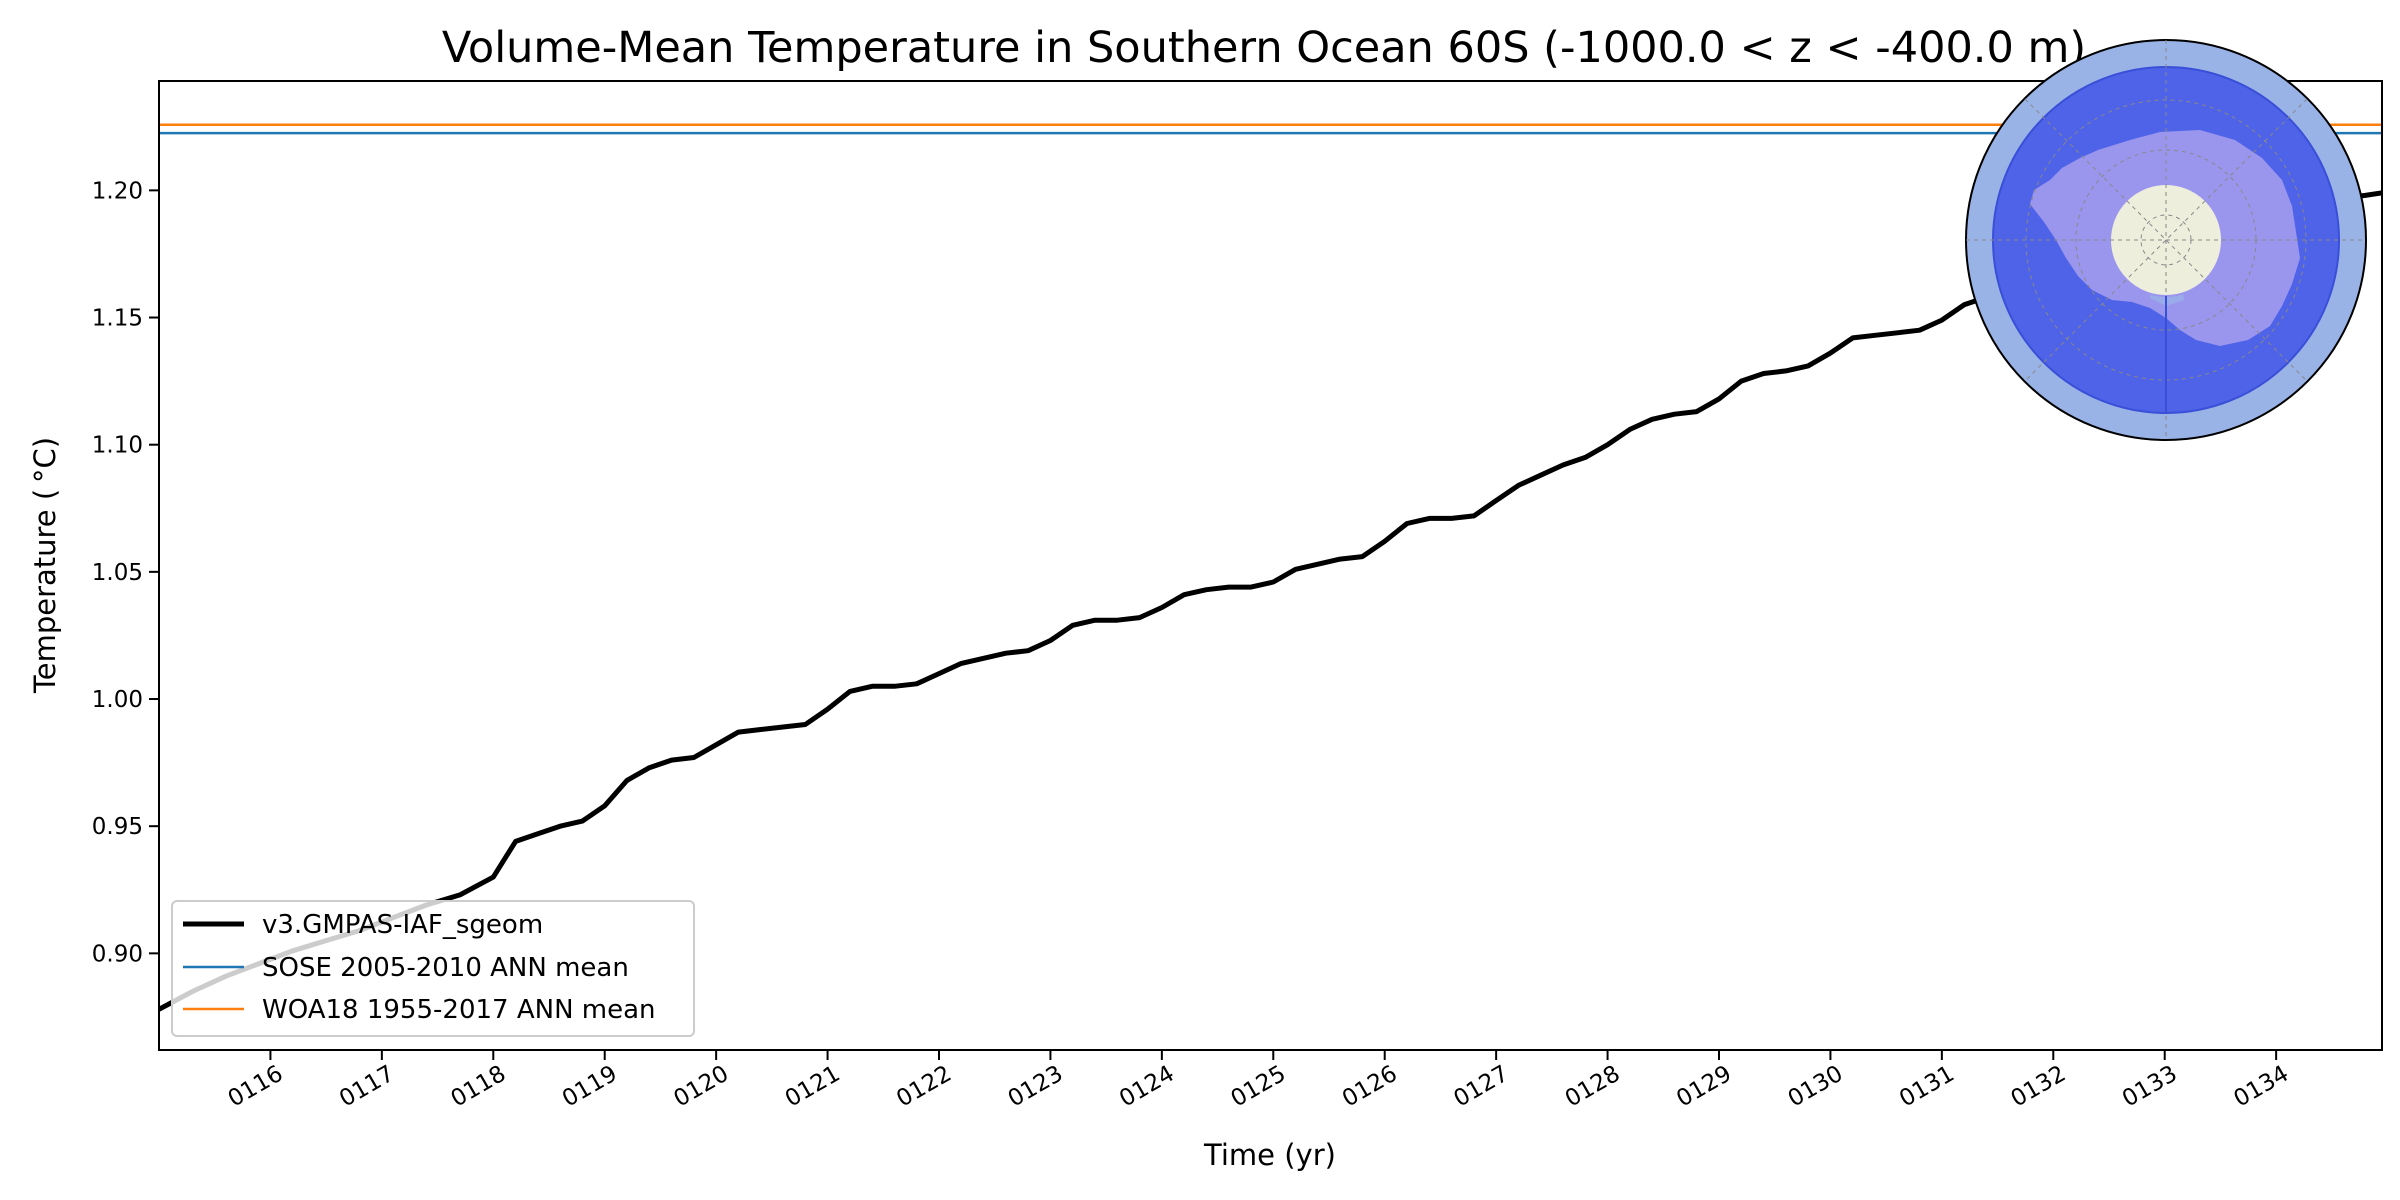 This screenshot has width=2400, height=1200. What do you see at coordinates (117, 319) in the screenshot?
I see `y-tick-label: 1.15` at bounding box center [117, 319].